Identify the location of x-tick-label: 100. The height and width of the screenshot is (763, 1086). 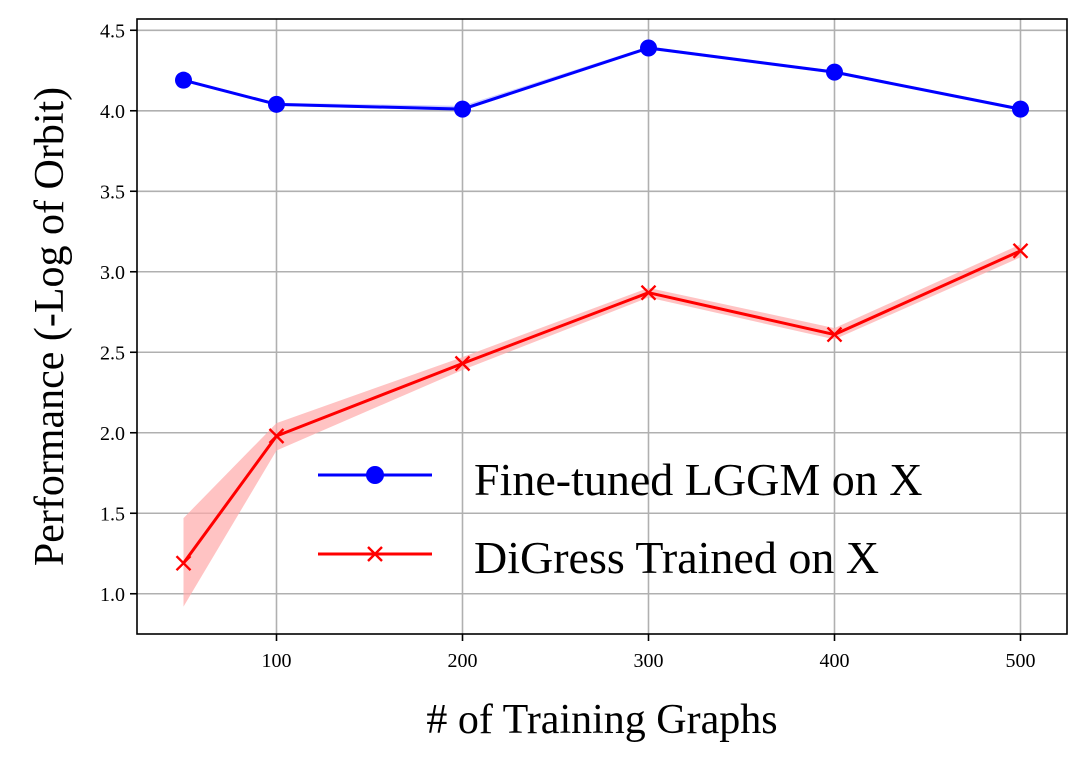
(277, 661).